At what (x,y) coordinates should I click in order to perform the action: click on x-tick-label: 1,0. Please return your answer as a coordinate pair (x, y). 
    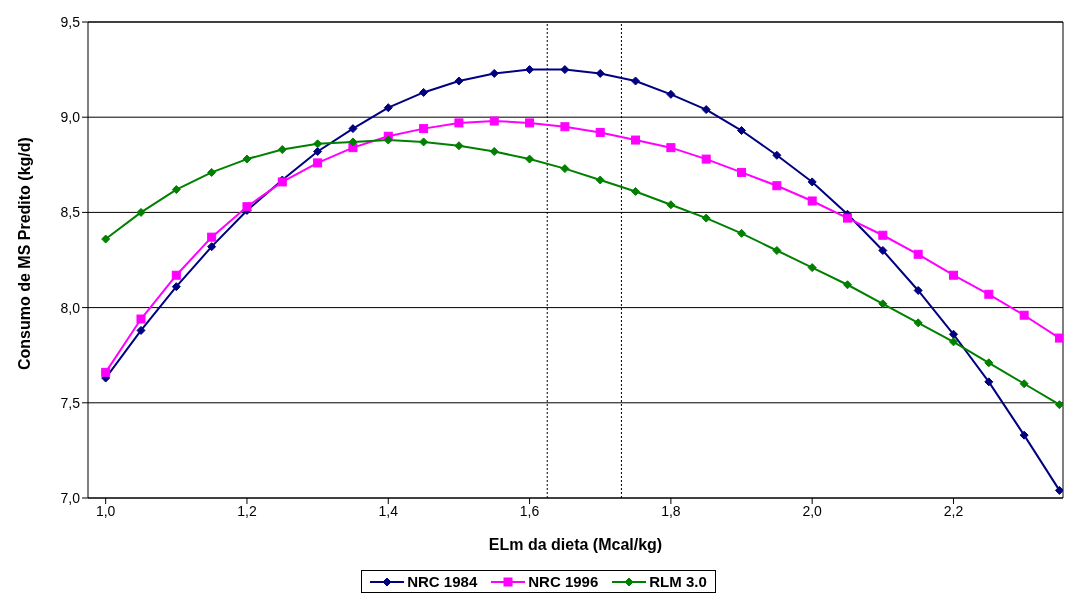
    Looking at the image, I should click on (105, 510).